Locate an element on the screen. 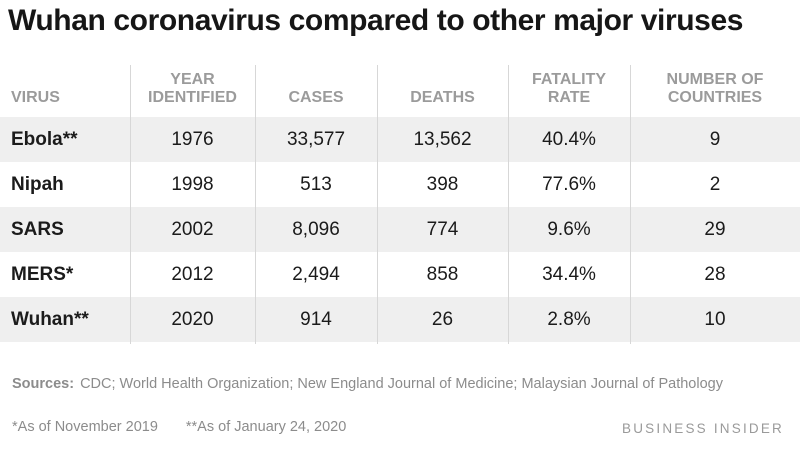 This screenshot has height=451, width=800. cell-virus: Ebola** is located at coordinates (44, 139).